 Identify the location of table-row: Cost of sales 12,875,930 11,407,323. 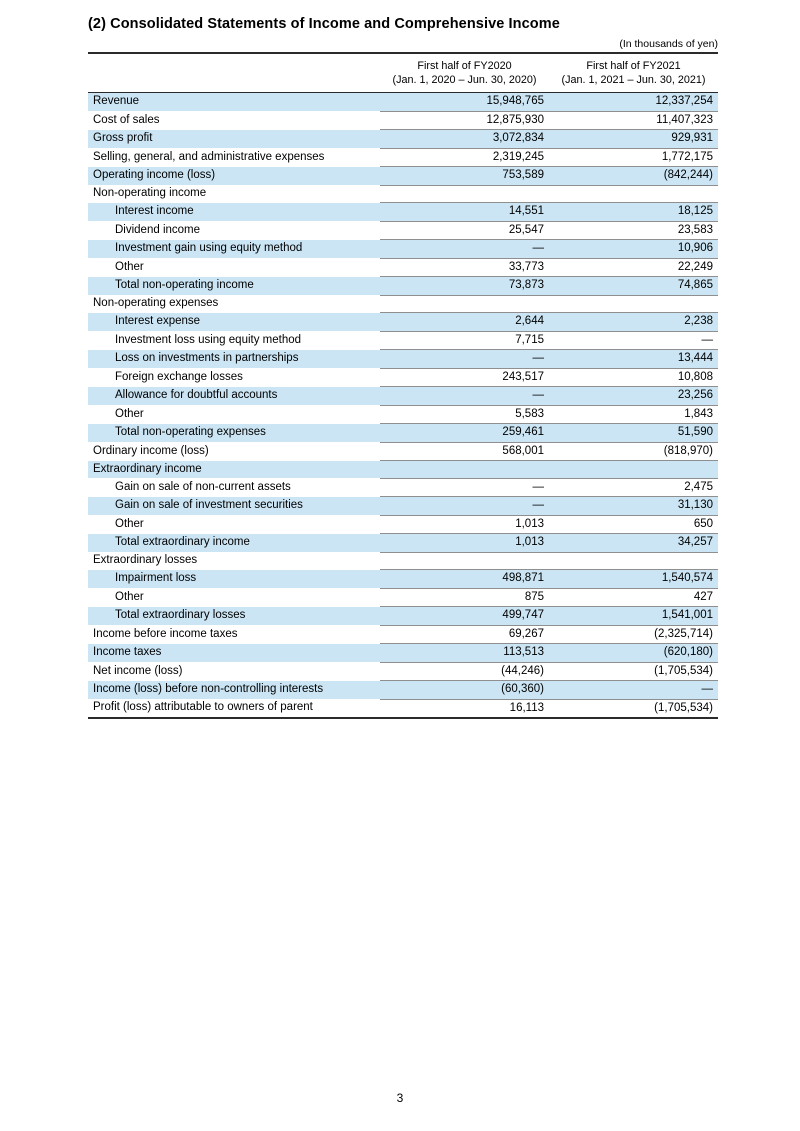
(403, 120).